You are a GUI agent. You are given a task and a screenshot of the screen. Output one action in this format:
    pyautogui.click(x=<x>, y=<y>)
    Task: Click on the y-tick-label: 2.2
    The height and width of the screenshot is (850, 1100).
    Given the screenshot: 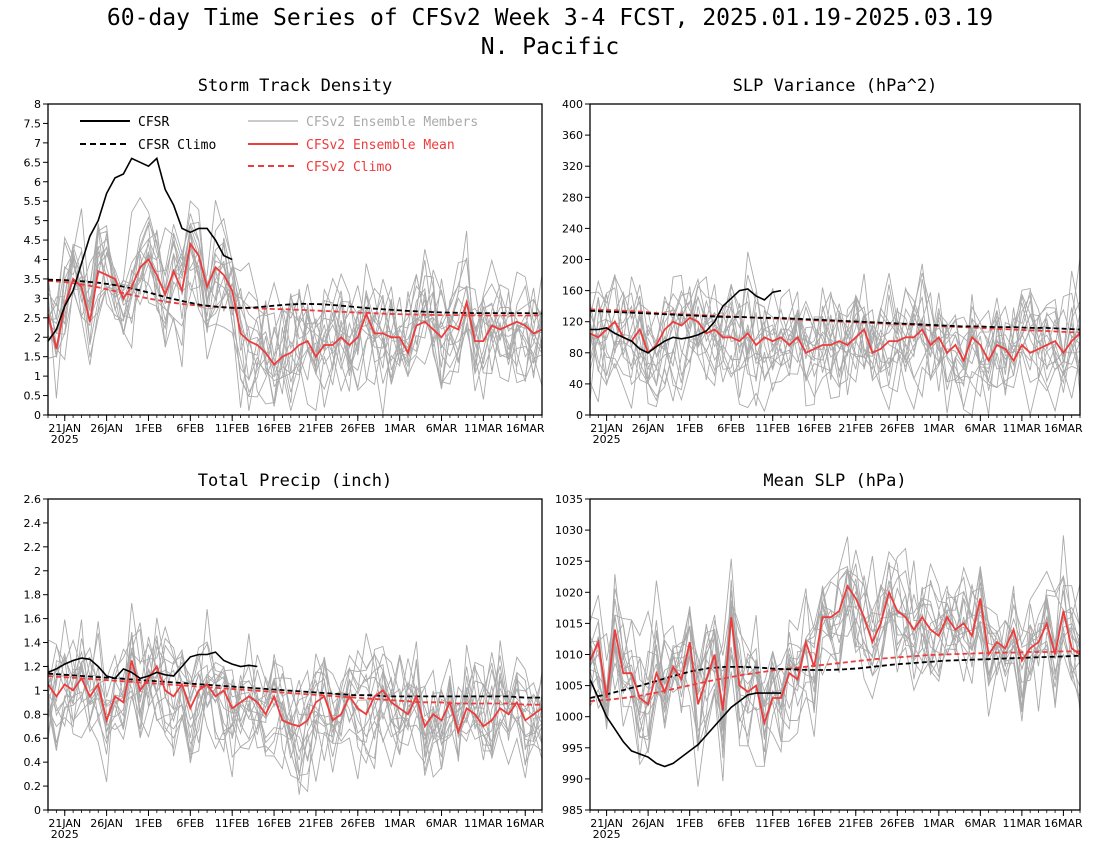 What is the action you would take?
    pyautogui.click(x=33, y=547)
    